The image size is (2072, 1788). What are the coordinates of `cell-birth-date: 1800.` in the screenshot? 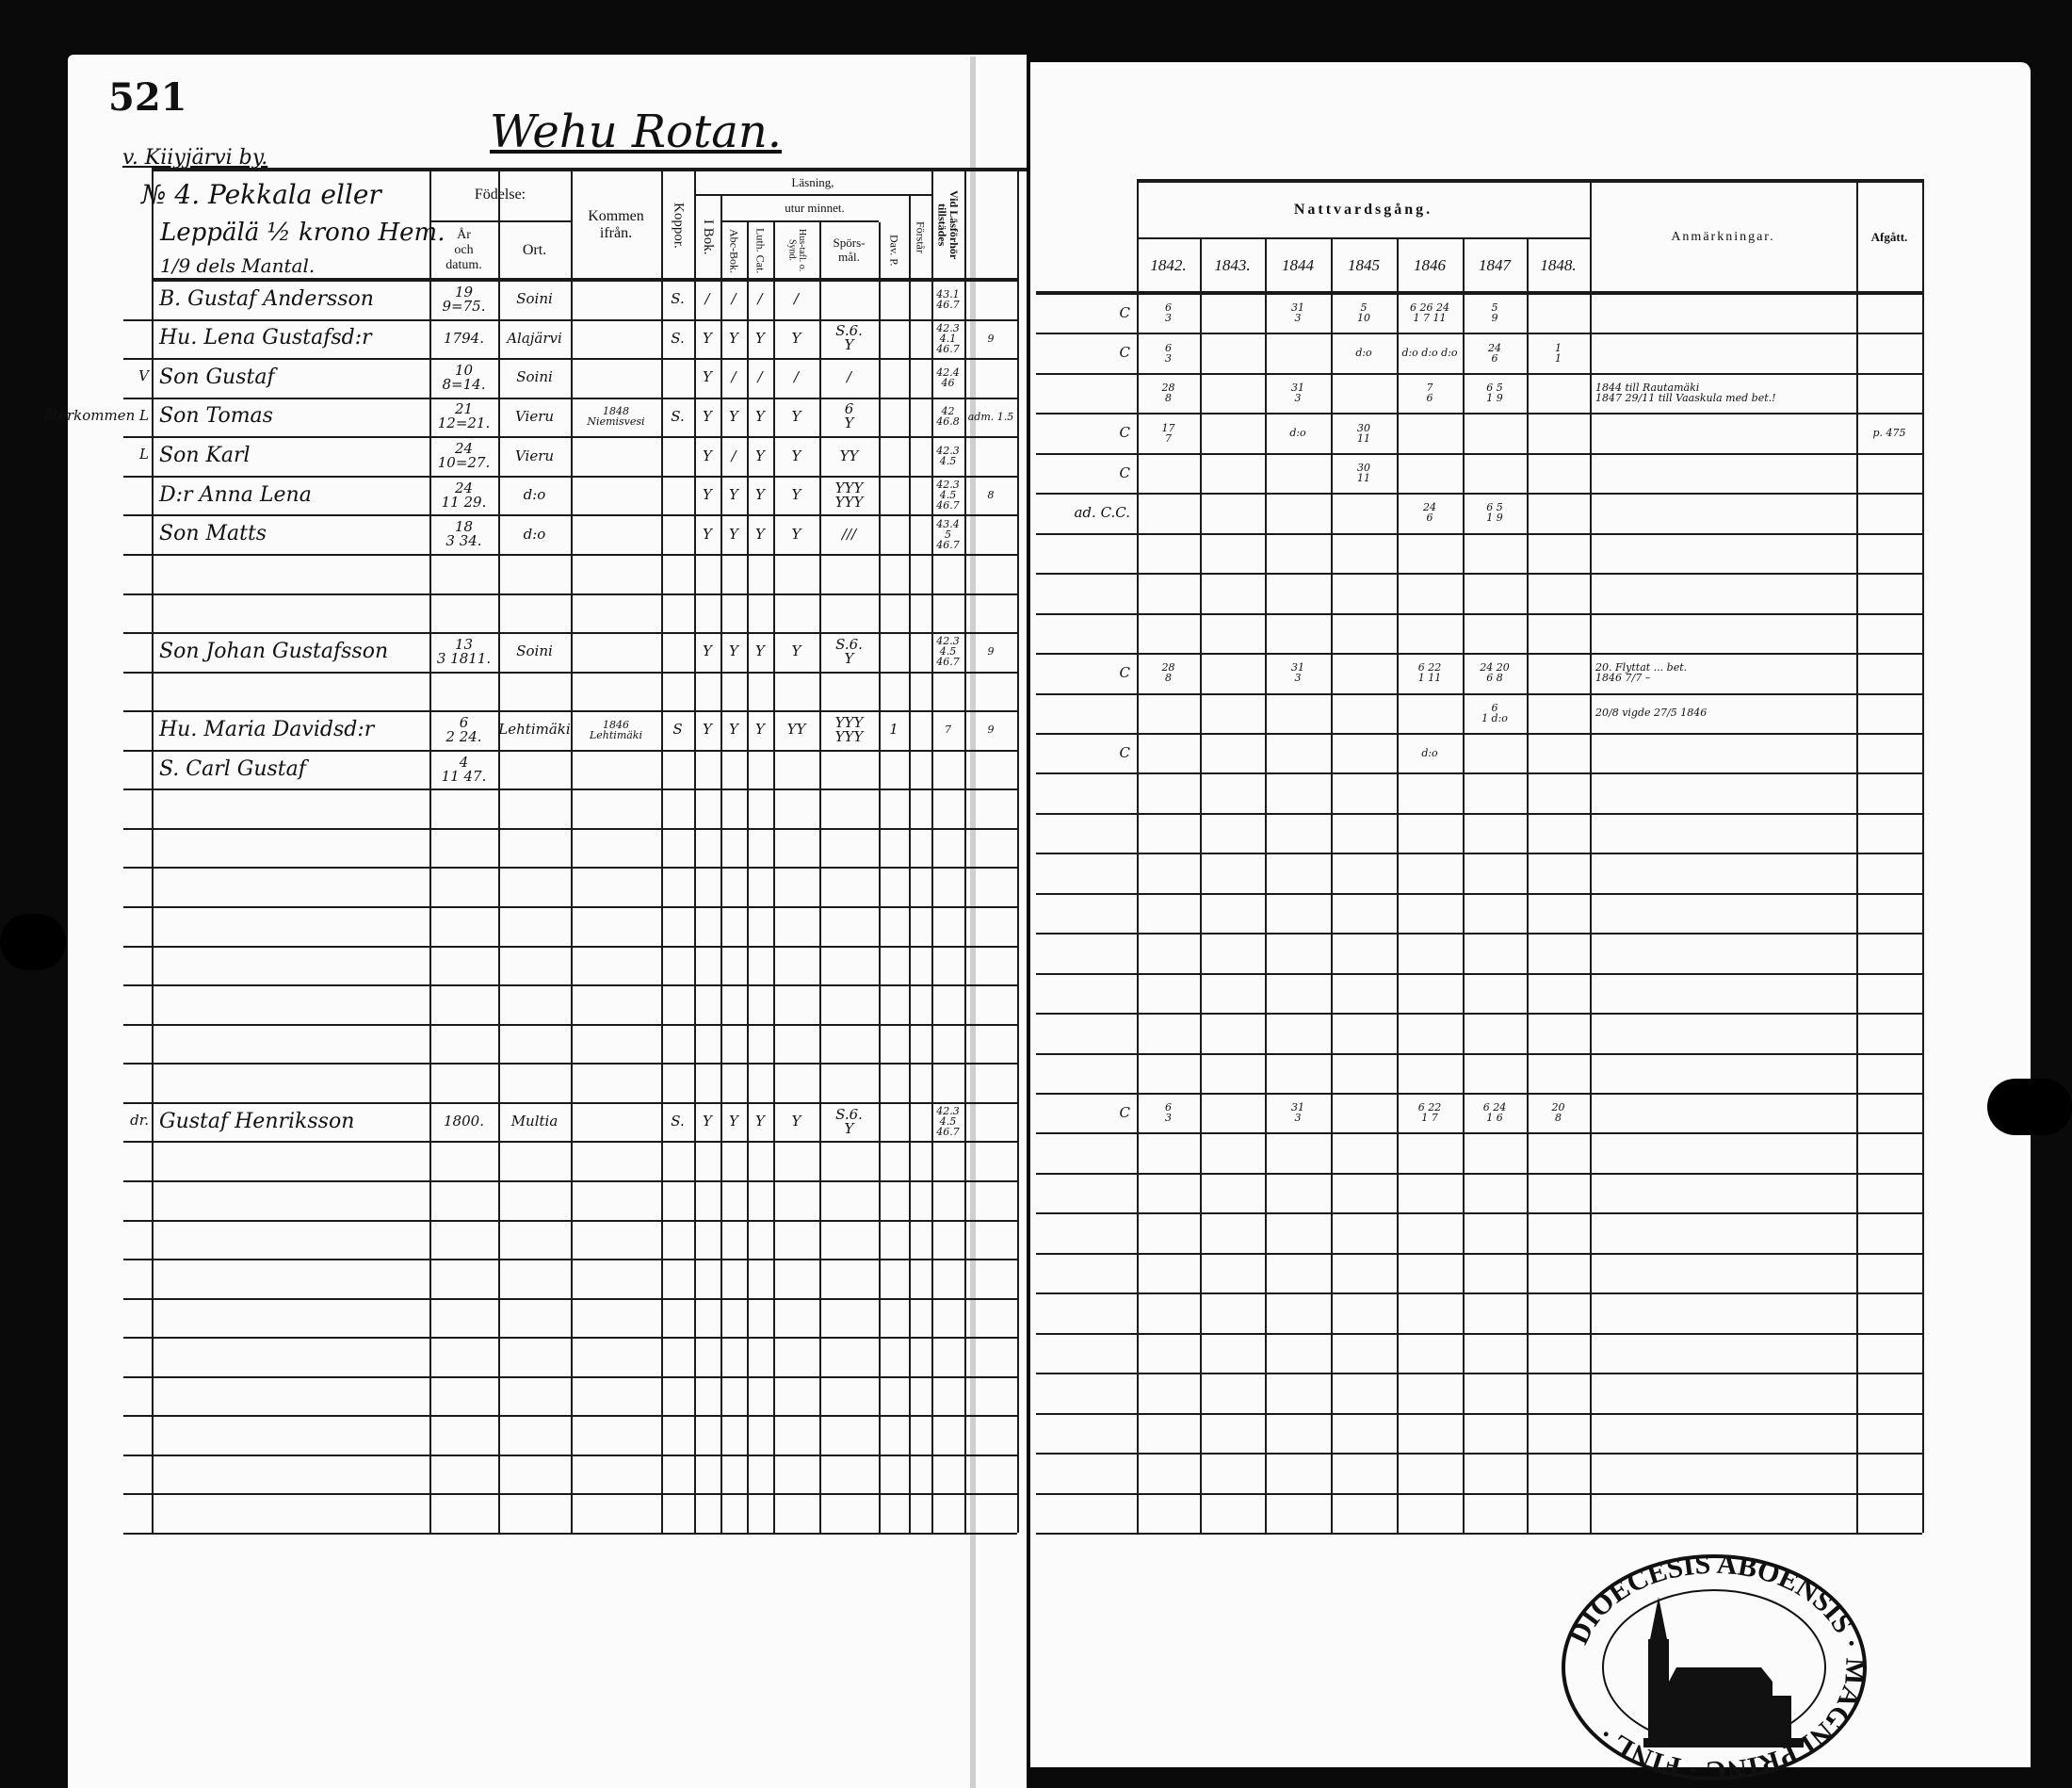 It's located at (464, 1121).